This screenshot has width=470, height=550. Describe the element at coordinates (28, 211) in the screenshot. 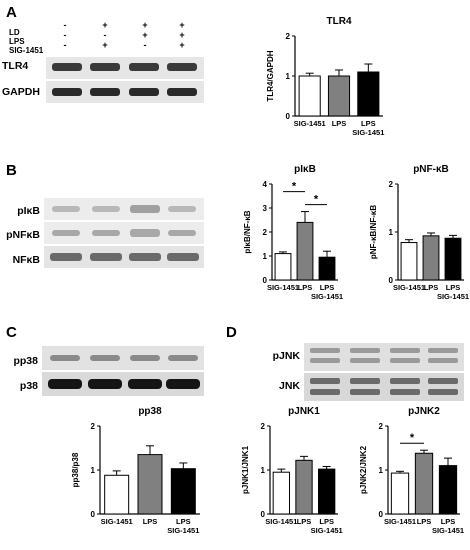

I see `blot-label-pikb: pIκB` at that location.